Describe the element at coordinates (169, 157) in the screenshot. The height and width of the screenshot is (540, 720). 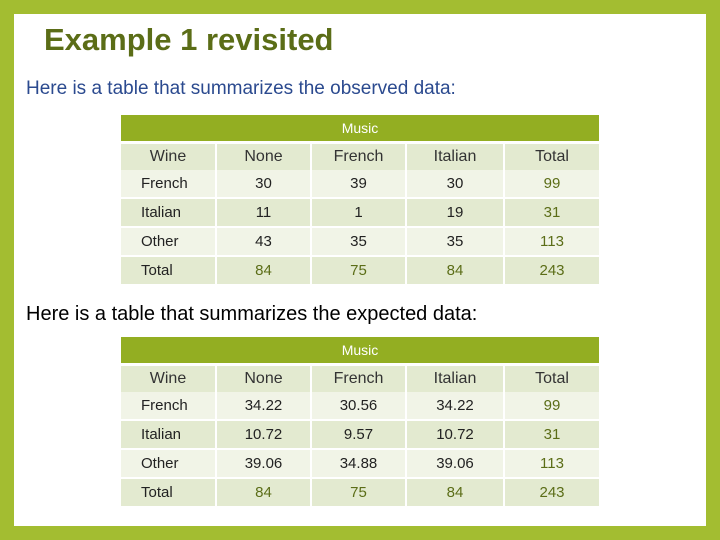
I see `observed-col-wine: Wine` at that location.